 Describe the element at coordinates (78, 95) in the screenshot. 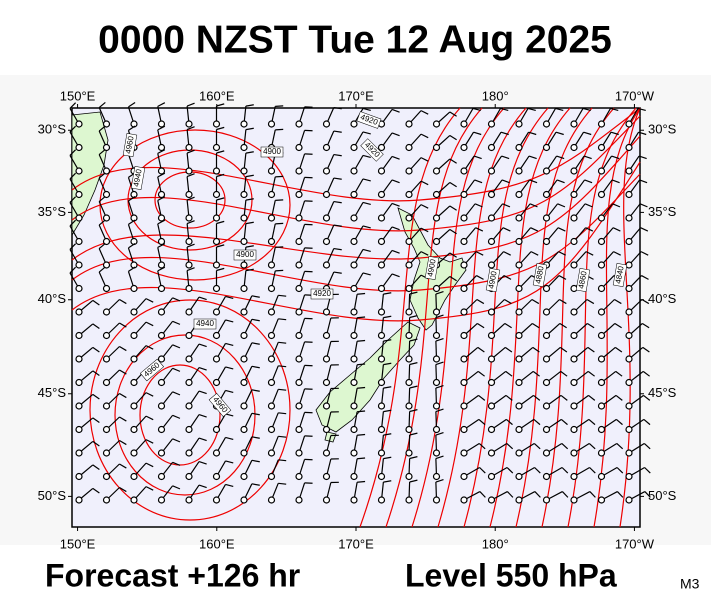

I see `lon-label-top: 150°E` at that location.